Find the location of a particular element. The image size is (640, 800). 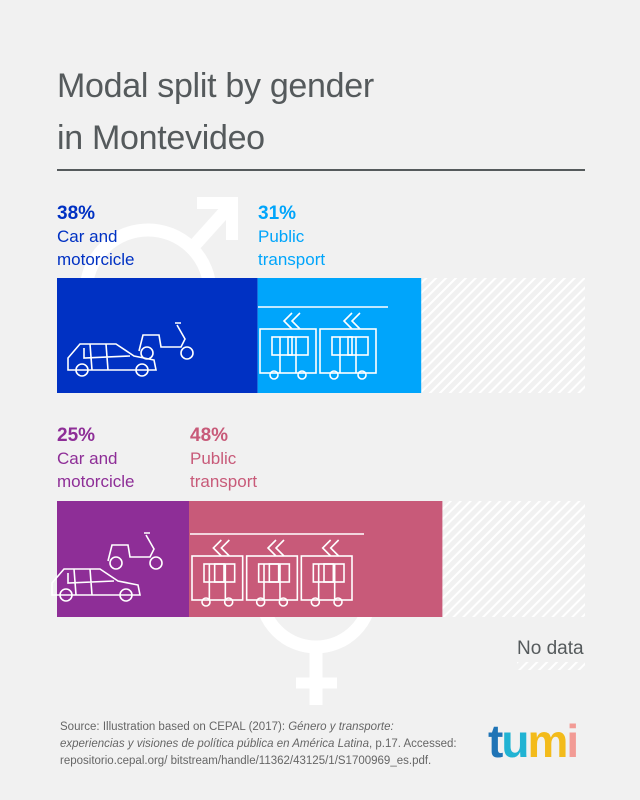

men-pt-label-2: transport is located at coordinates (291, 259).